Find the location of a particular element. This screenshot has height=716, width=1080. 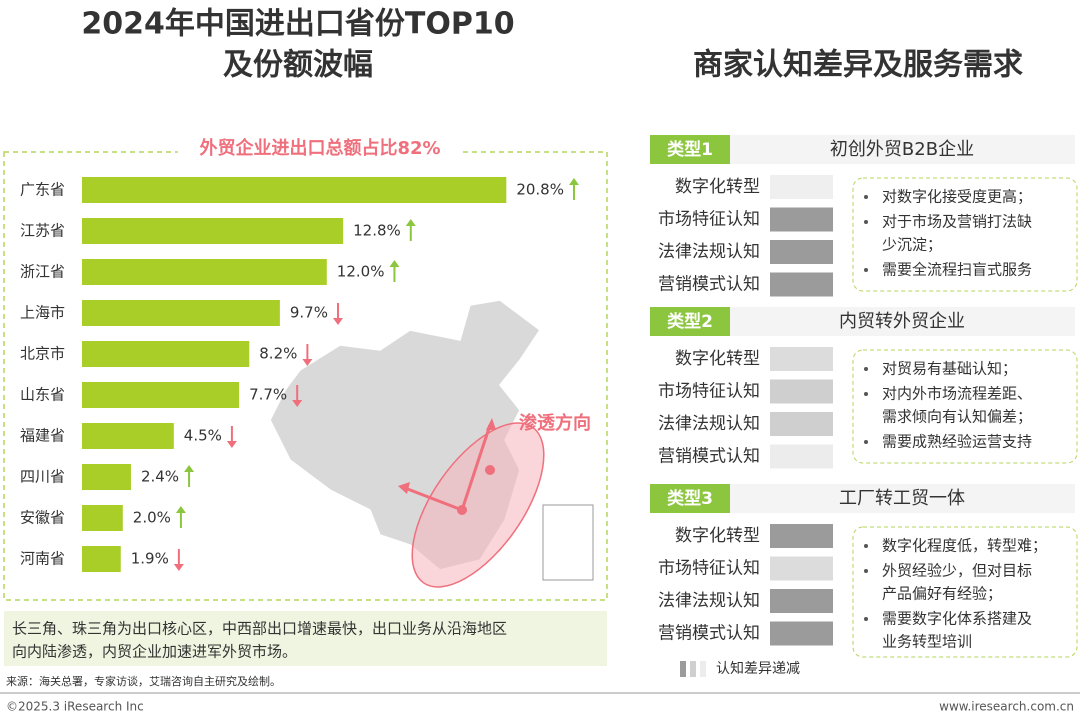

type-tag: 类型2 is located at coordinates (690, 321).